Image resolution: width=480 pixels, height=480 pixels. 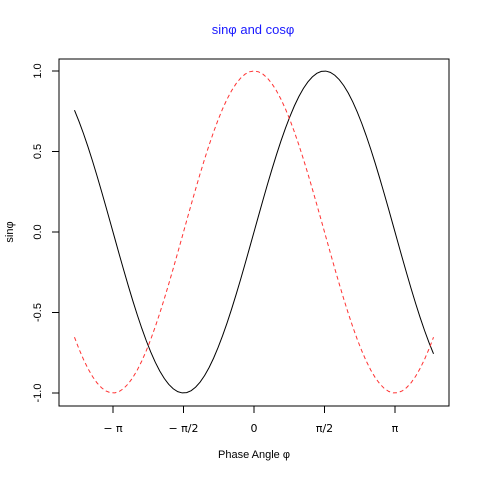 What do you see at coordinates (113, 428) in the screenshot?
I see `x-tick-label: − π` at bounding box center [113, 428].